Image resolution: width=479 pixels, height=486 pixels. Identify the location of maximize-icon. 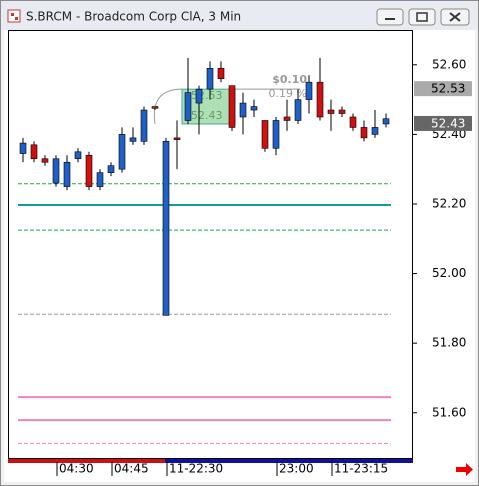
(422, 17).